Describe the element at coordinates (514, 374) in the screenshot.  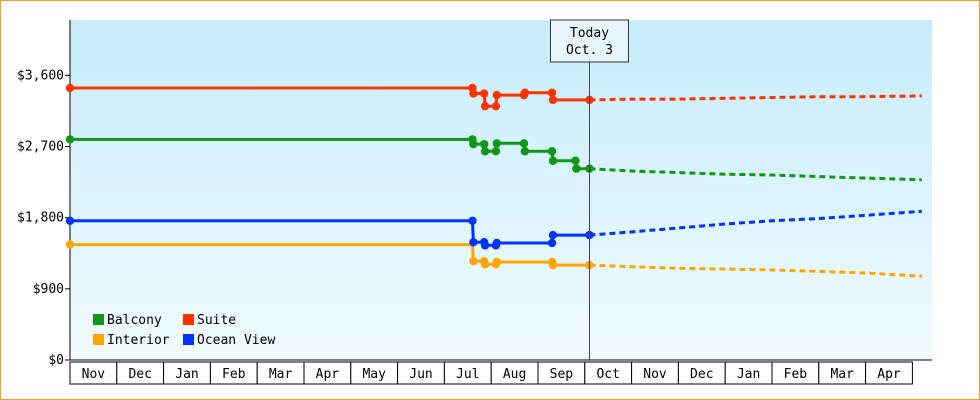
I see `x-tick-label: Aug` at that location.